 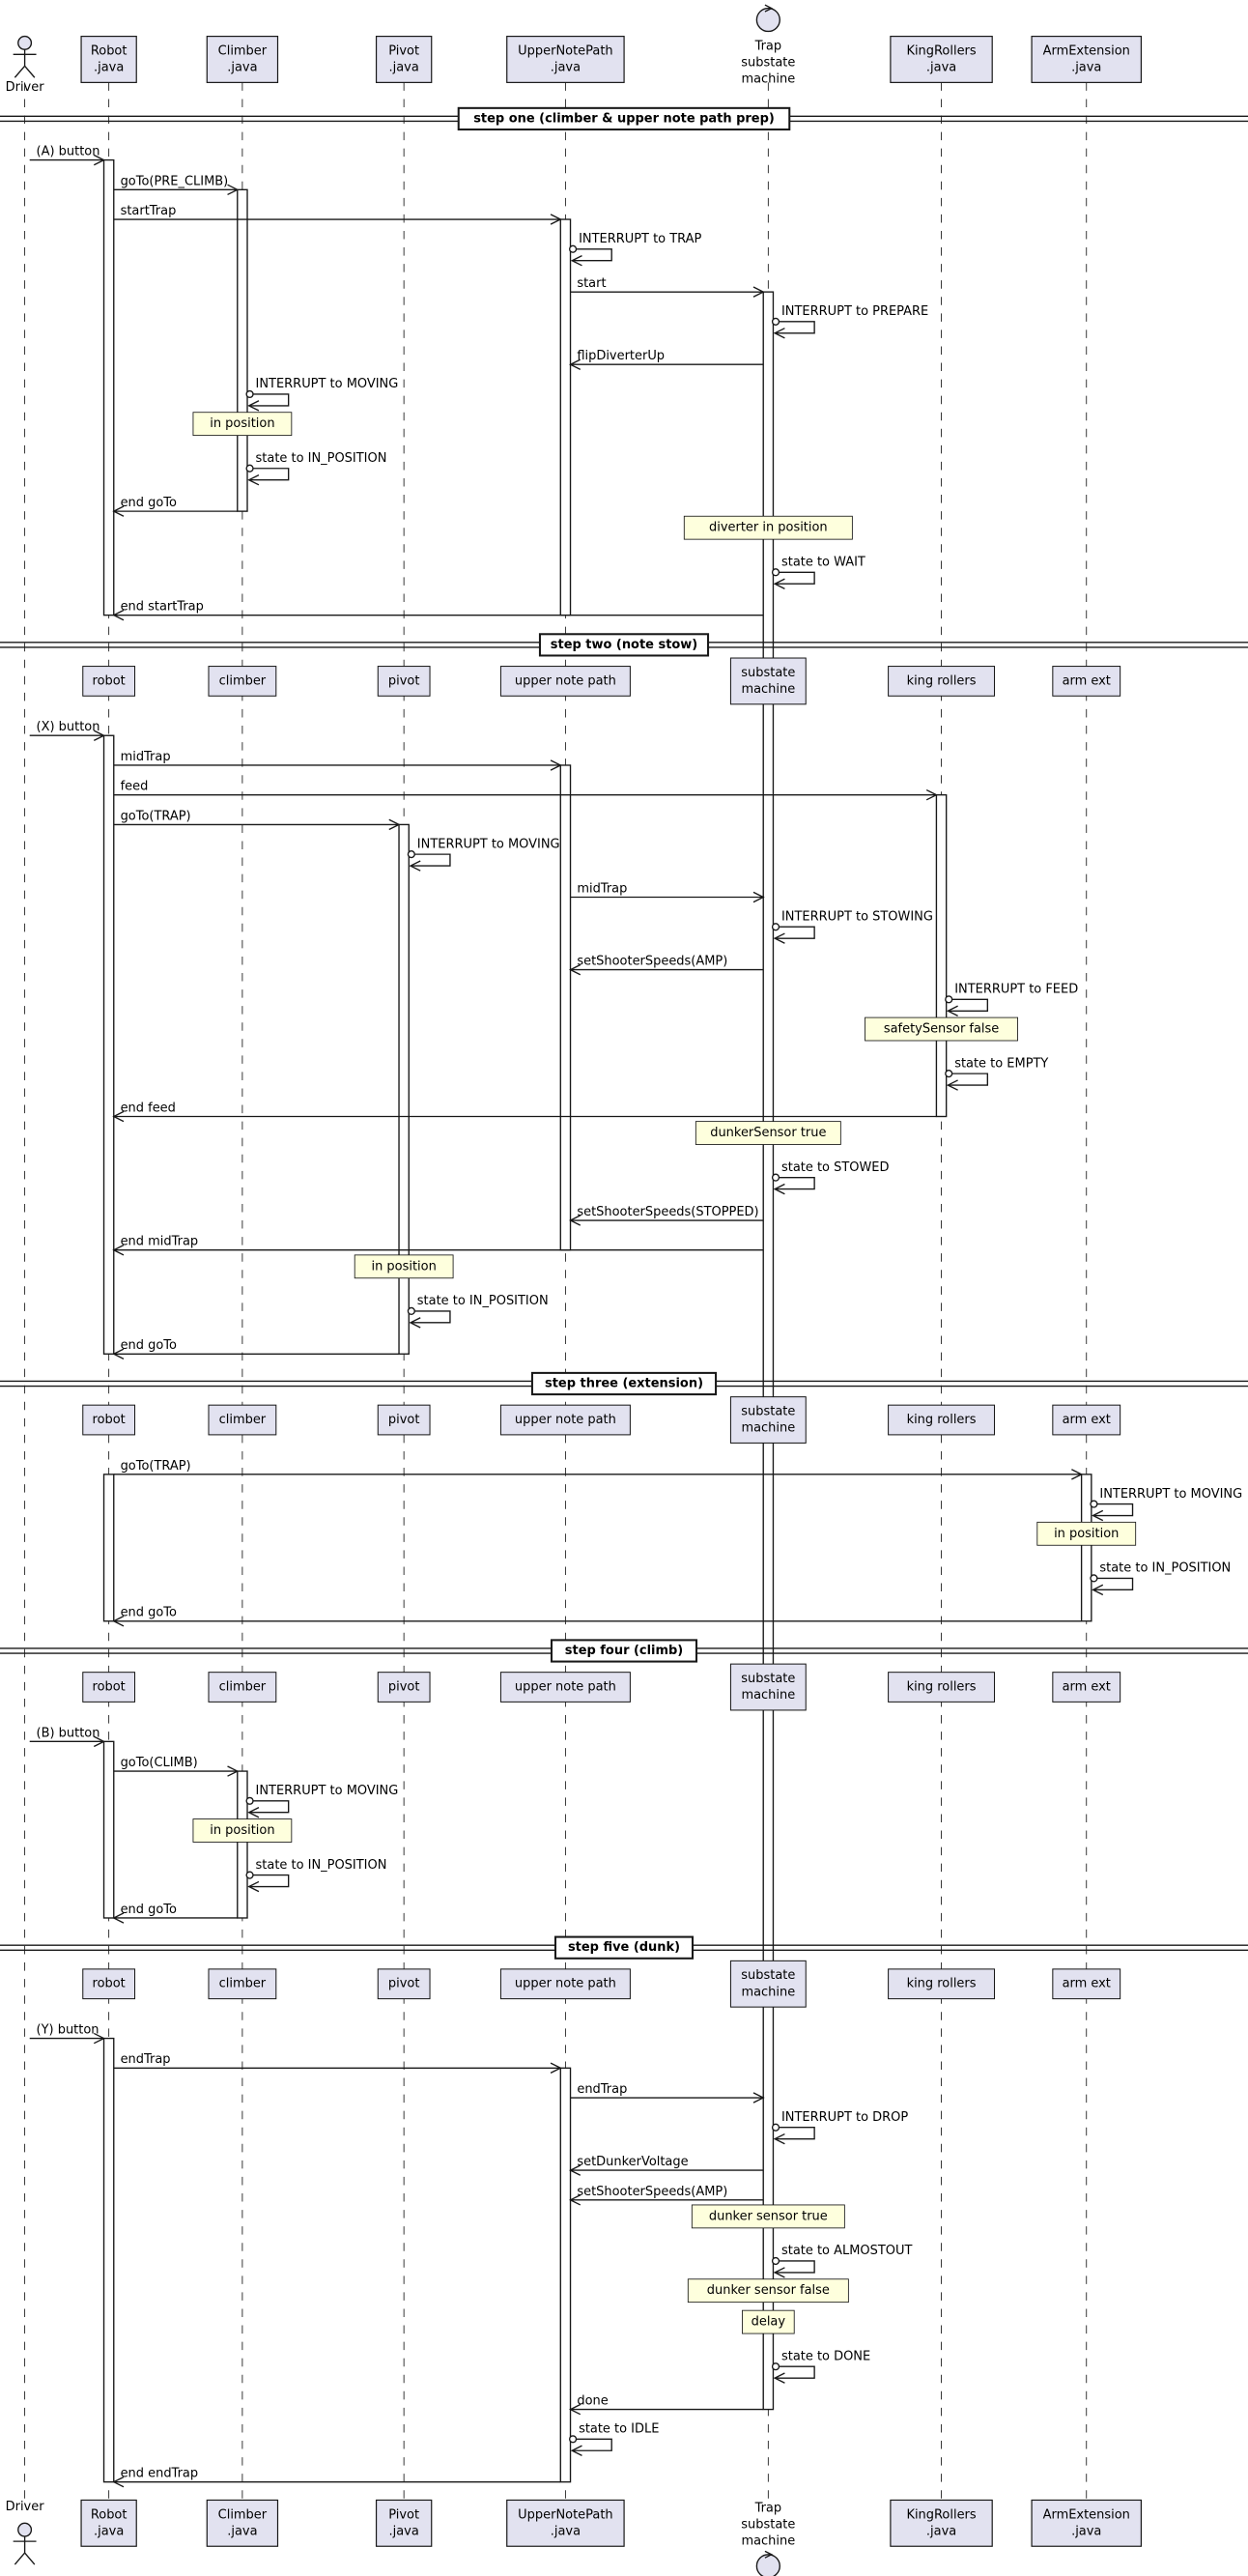 I want to click on section-title: step four (climb), so click(x=624, y=1651).